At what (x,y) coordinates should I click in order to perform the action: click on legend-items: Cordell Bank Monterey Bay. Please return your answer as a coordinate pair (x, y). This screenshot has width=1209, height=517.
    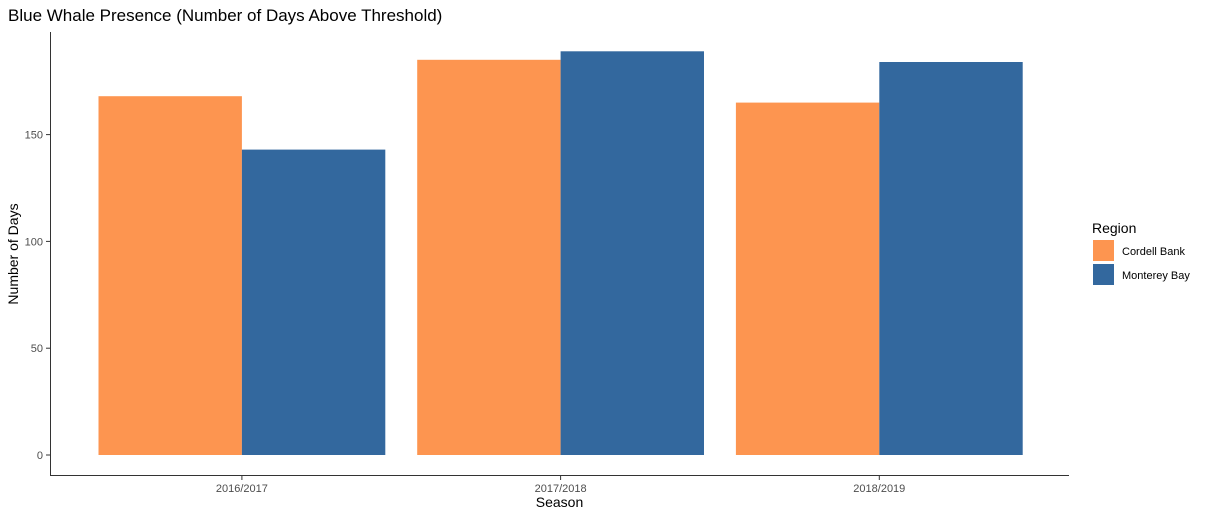
    Looking at the image, I should click on (1141, 262).